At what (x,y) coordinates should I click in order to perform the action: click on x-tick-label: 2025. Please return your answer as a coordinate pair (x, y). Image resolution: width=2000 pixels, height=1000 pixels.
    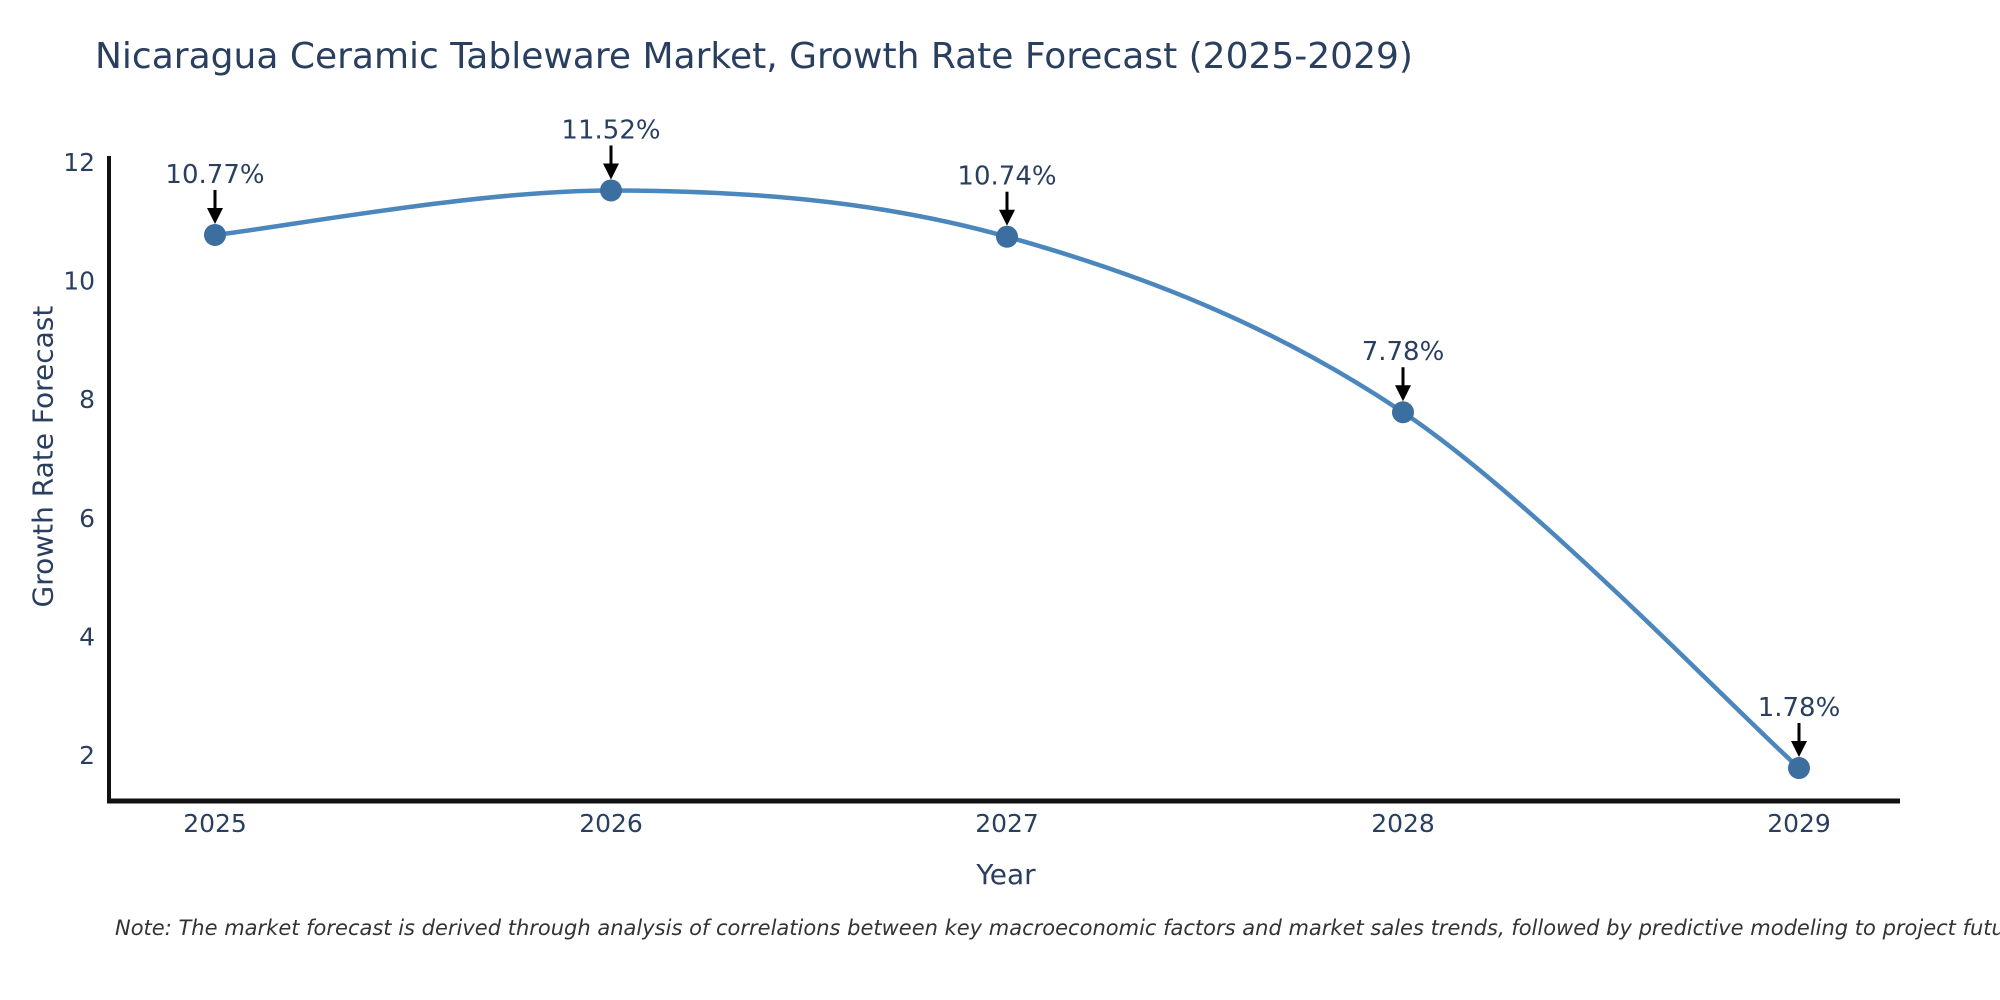
    Looking at the image, I should click on (215, 823).